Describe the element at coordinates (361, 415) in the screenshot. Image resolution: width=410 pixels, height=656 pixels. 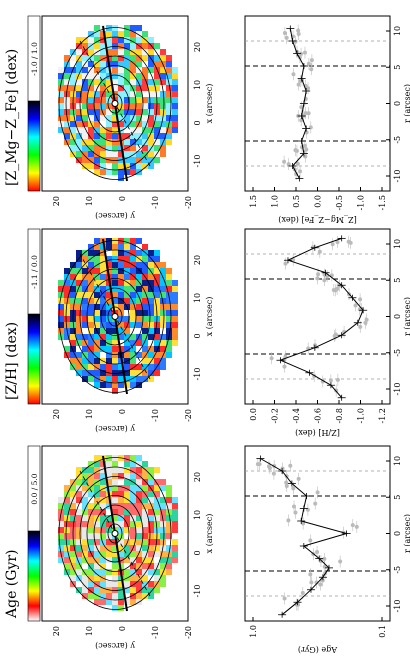
I see `profile-ytick-label: -1.0` at that location.